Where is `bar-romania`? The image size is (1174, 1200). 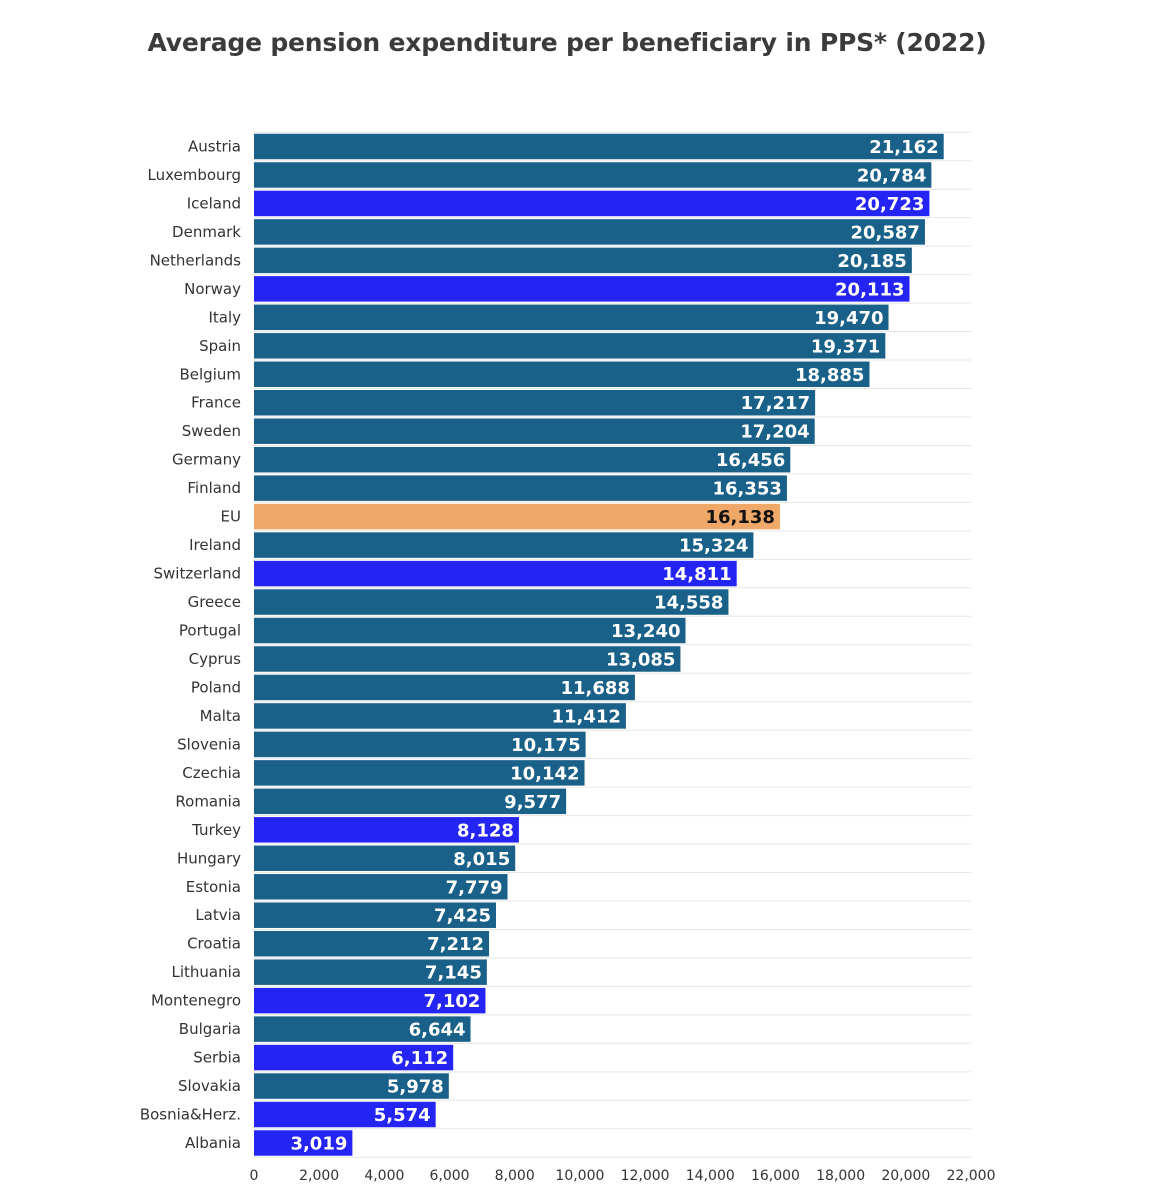
bar-romania is located at coordinates (410, 801).